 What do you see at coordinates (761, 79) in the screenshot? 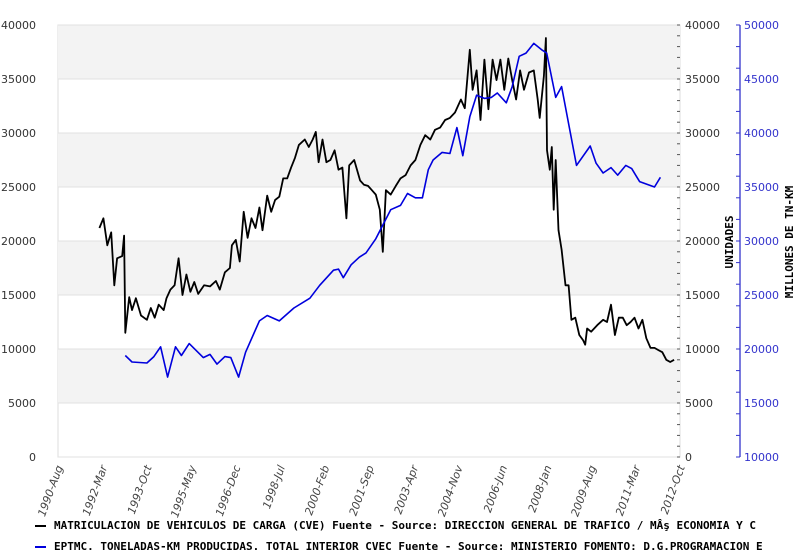
I see `blue-axis-tick-label: 45000` at bounding box center [761, 79].